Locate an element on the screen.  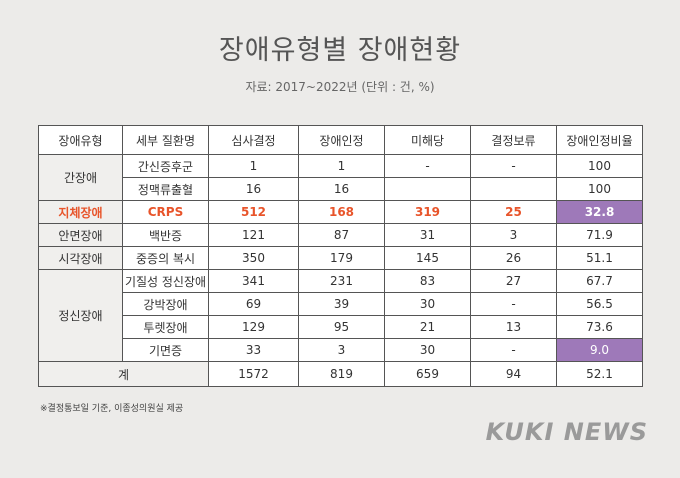
total-row: 계 1572 819 659 94 52.1 is located at coordinates (340, 374).